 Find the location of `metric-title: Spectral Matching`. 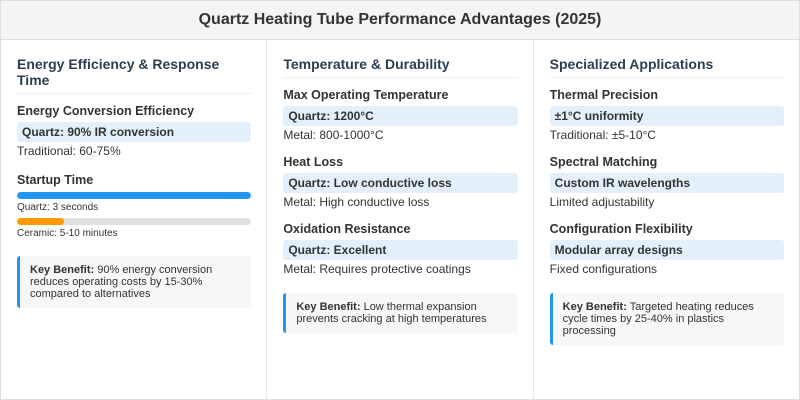

metric-title: Spectral Matching is located at coordinates (603, 162).